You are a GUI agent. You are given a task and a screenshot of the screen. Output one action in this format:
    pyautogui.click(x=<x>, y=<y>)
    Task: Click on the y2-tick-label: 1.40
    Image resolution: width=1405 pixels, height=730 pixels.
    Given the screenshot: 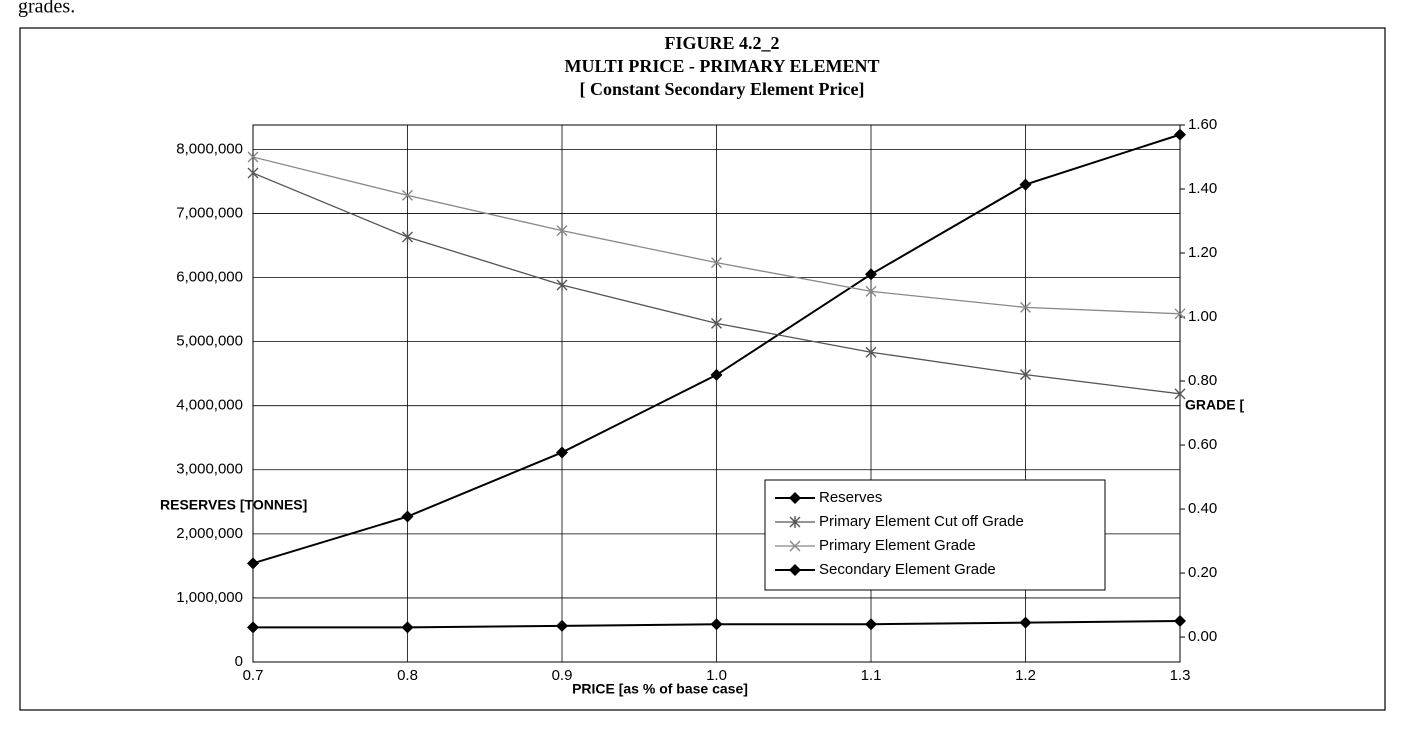 What is the action you would take?
    pyautogui.click(x=1202, y=188)
    